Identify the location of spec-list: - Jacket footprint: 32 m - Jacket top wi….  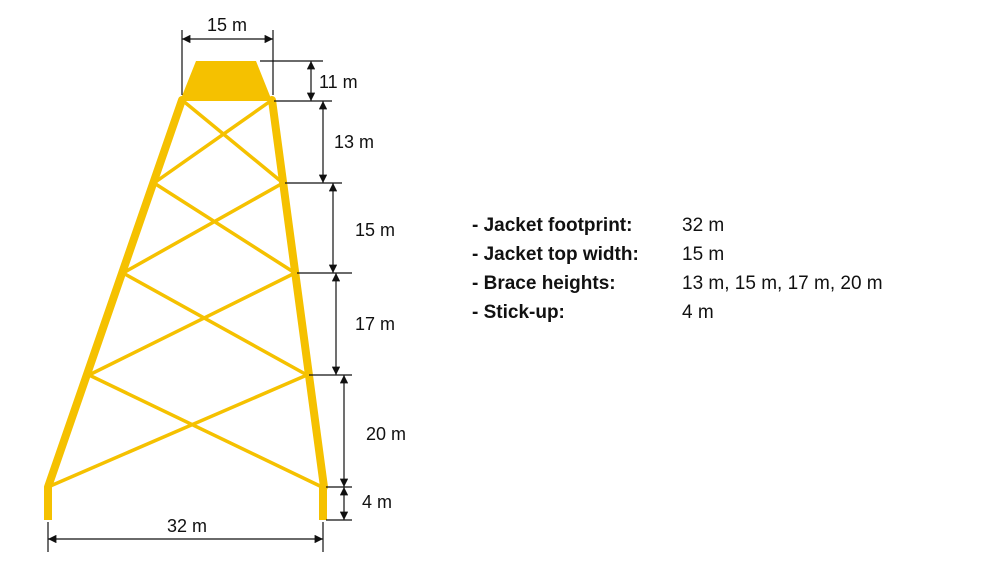
(677, 273).